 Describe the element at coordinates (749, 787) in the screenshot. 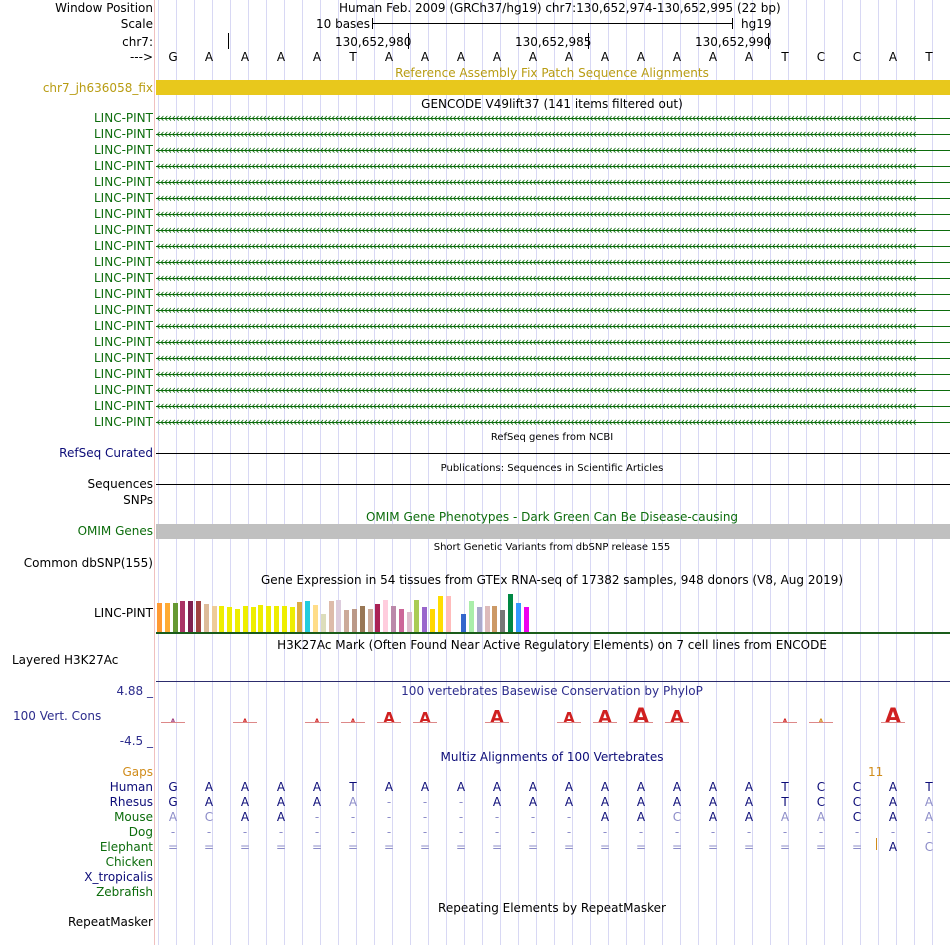

I see `multiz-base: A` at that location.